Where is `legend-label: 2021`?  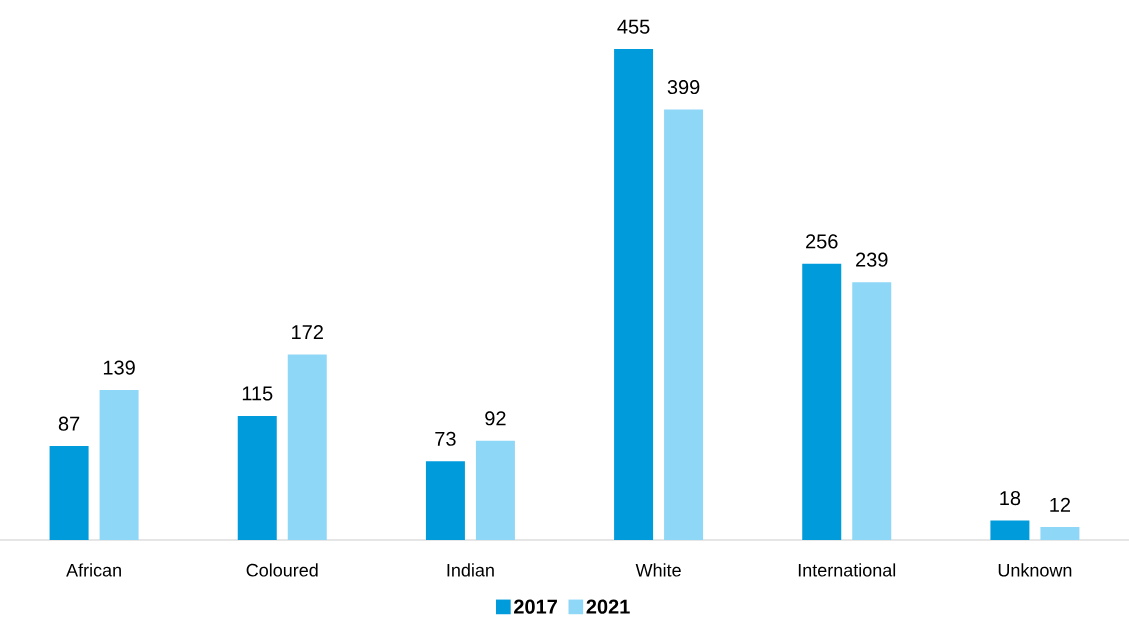 legend-label: 2021 is located at coordinates (608, 606).